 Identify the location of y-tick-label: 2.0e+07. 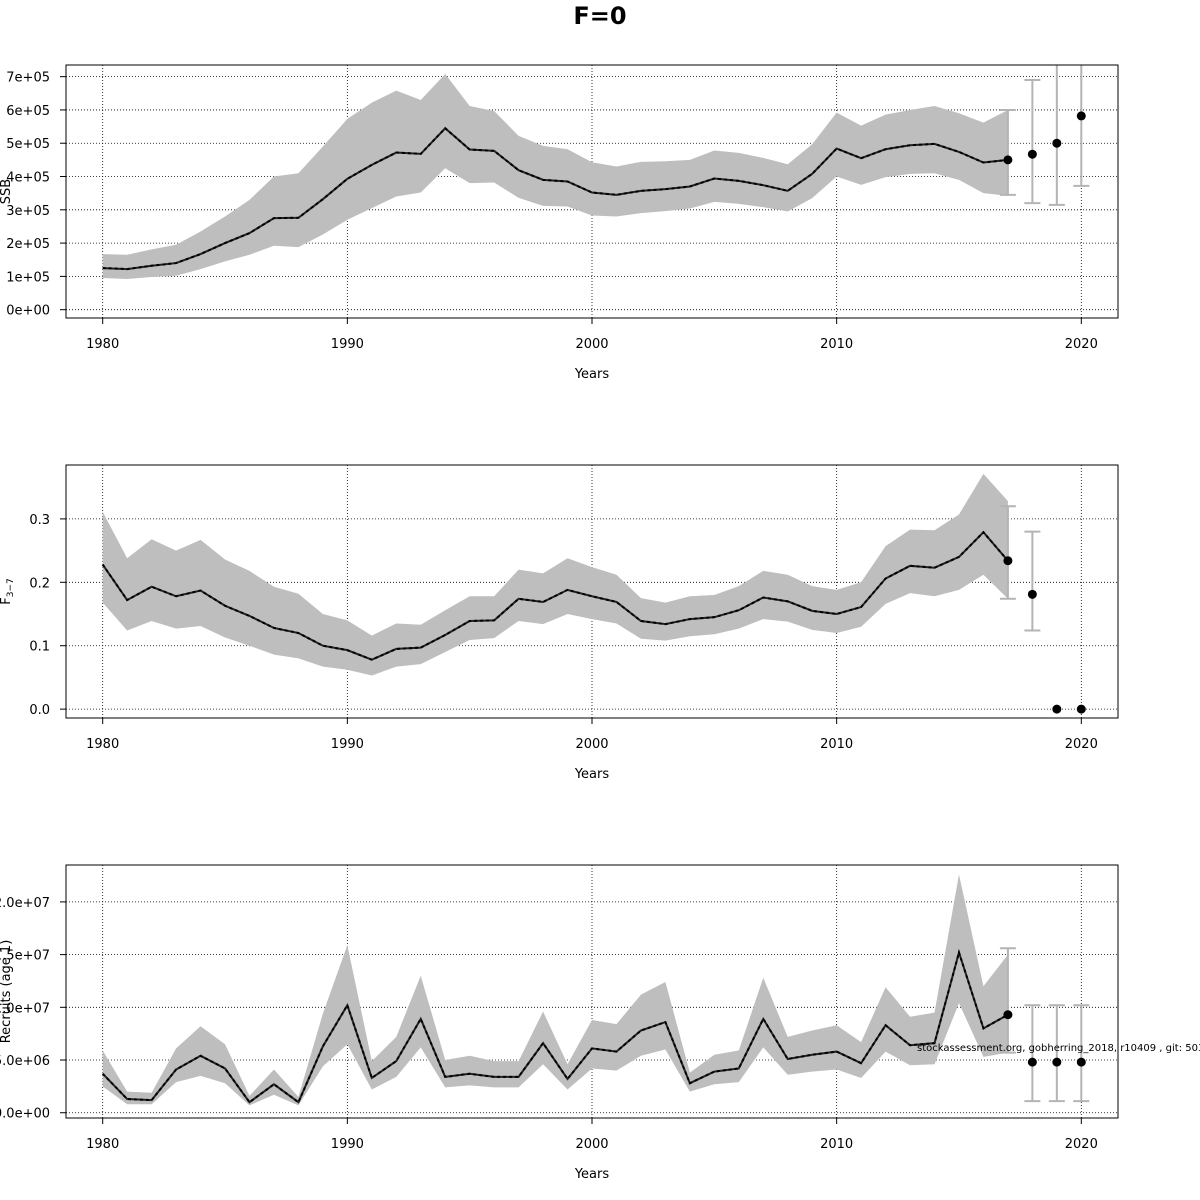
(25, 903).